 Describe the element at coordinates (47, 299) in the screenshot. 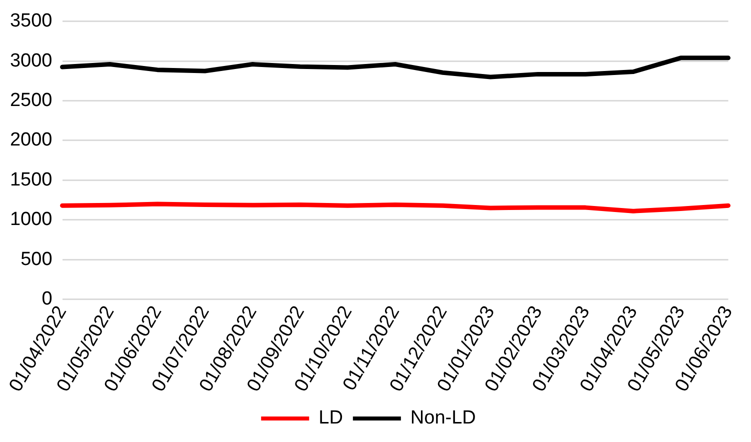

I see `y-tick-label: 0` at that location.